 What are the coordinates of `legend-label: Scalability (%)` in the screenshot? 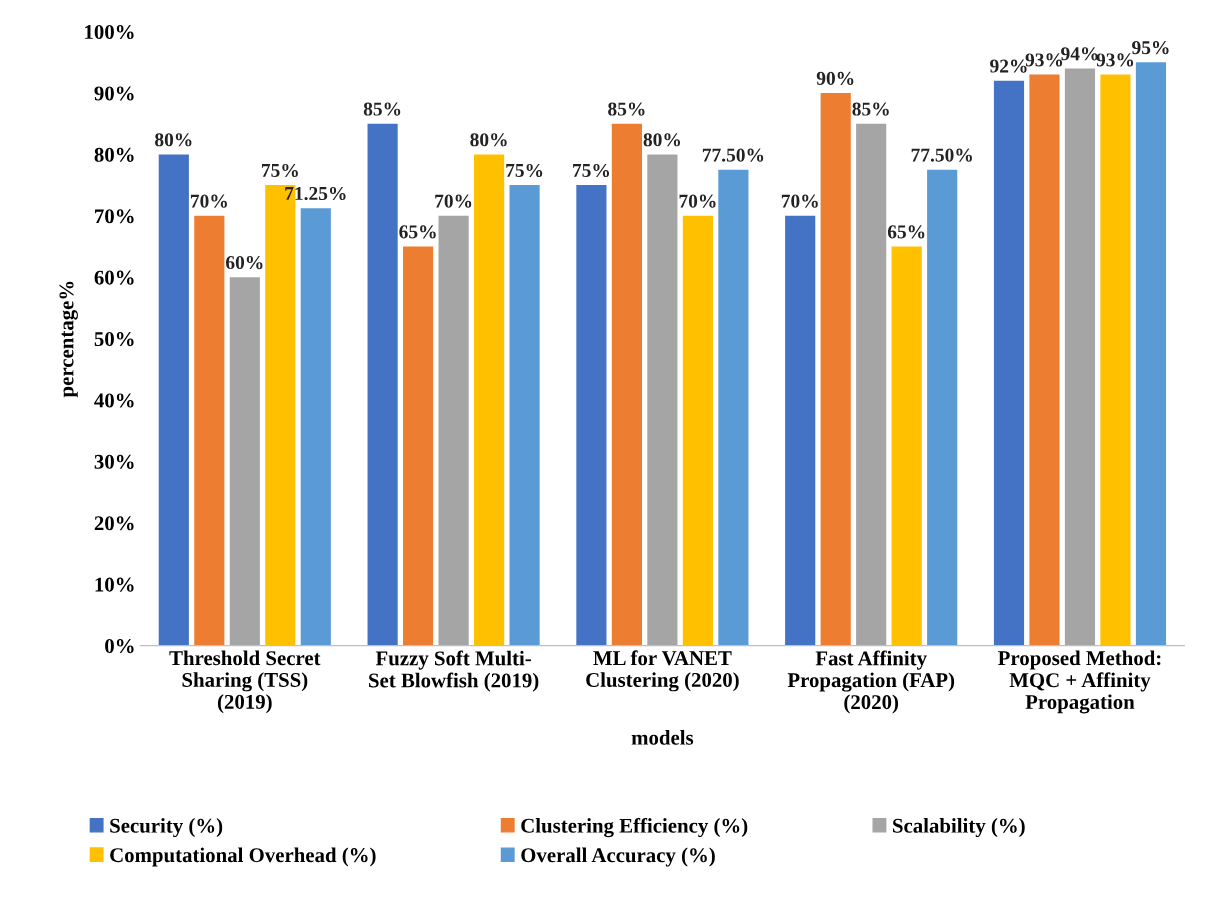 It's located at (959, 828).